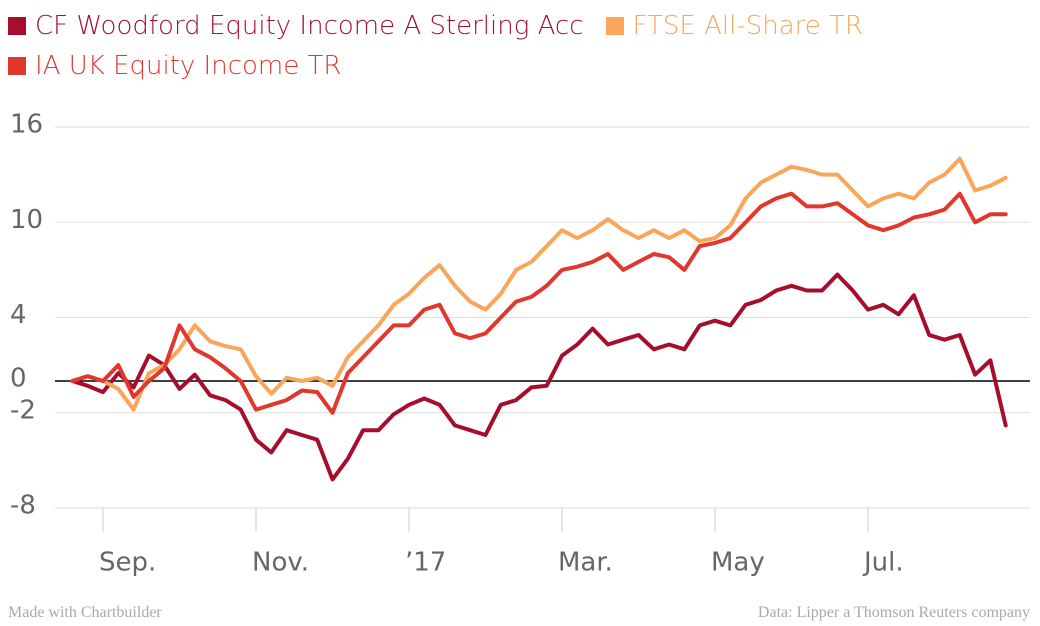  Describe the element at coordinates (738, 563) in the screenshot. I see `x-tick-label: May` at that location.